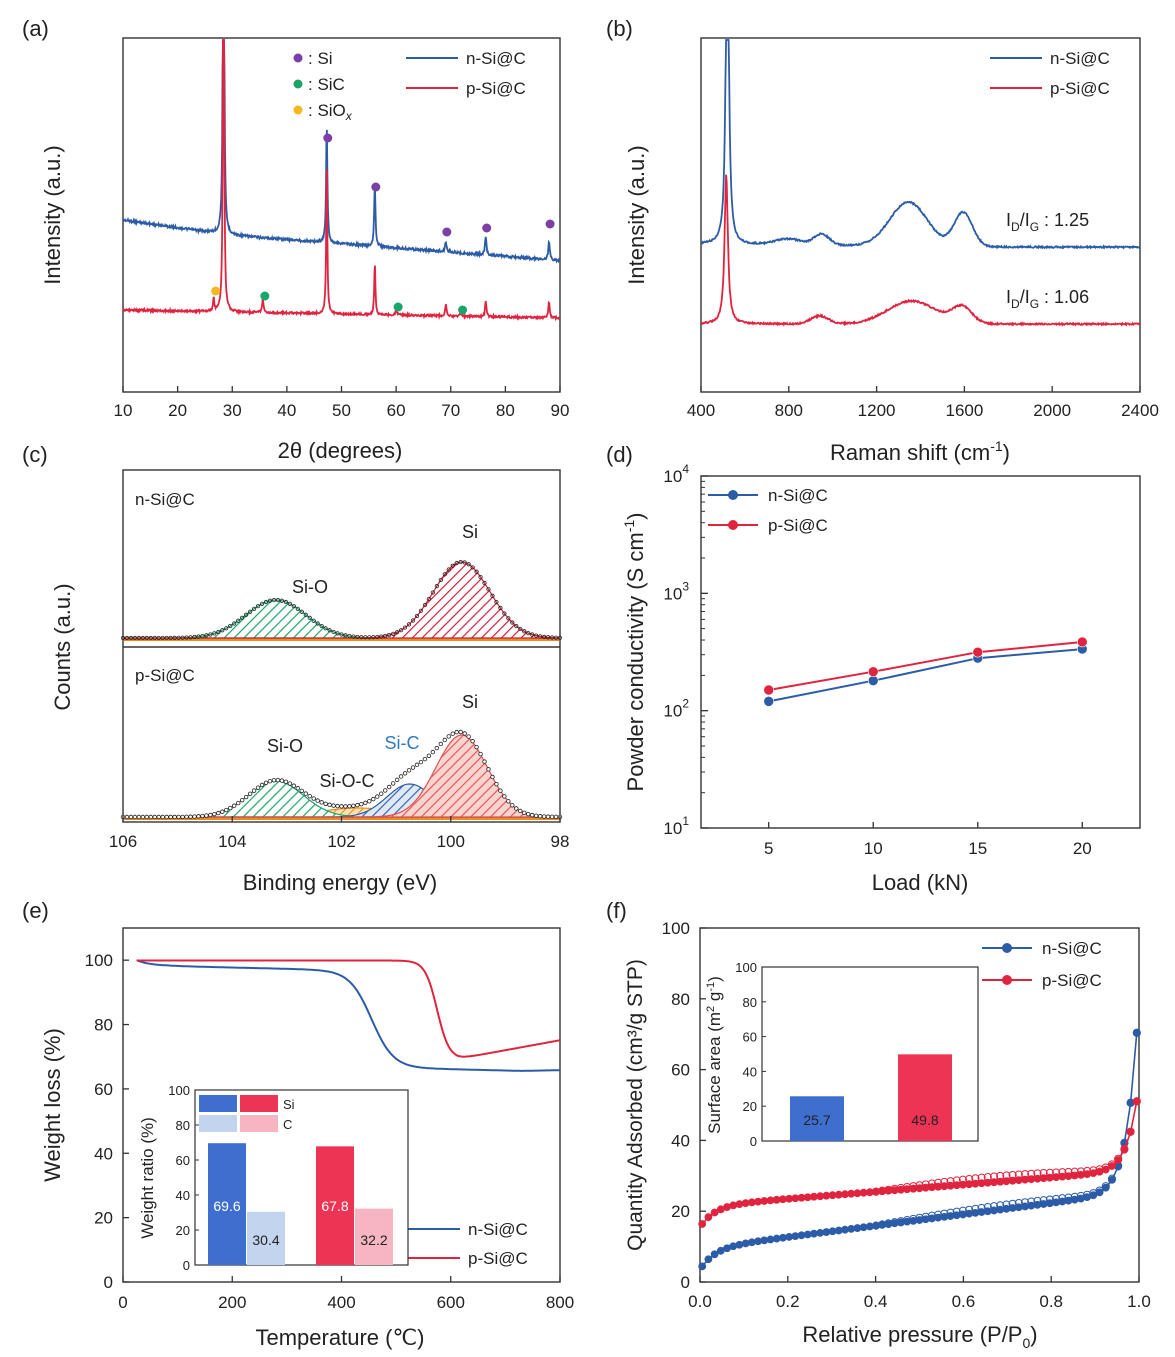 The height and width of the screenshot is (1357, 1175). What do you see at coordinates (183, 1160) in the screenshot?
I see `inset-y-tick-label: 60` at bounding box center [183, 1160].